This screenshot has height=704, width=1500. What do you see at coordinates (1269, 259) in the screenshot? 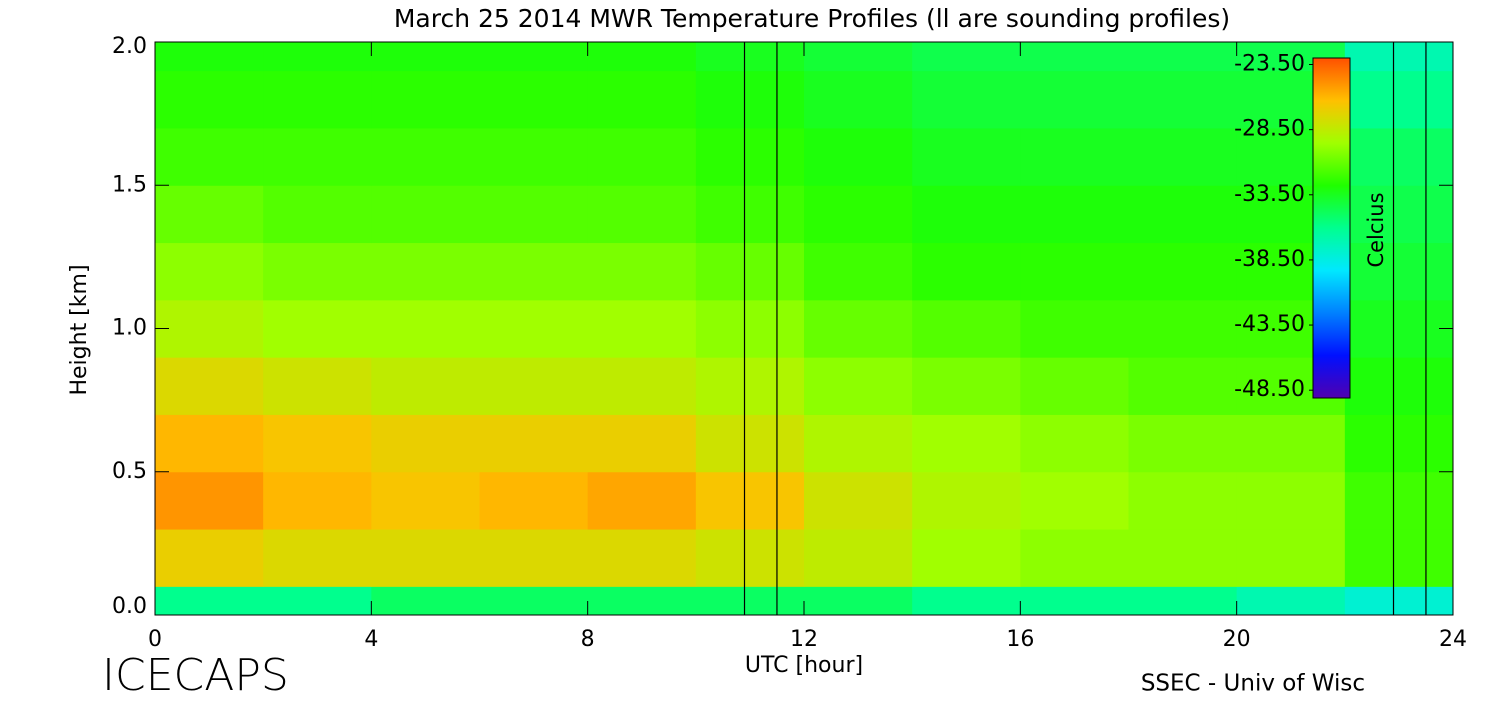
I see `colorbar-tick-label: -38.50` at bounding box center [1269, 259].